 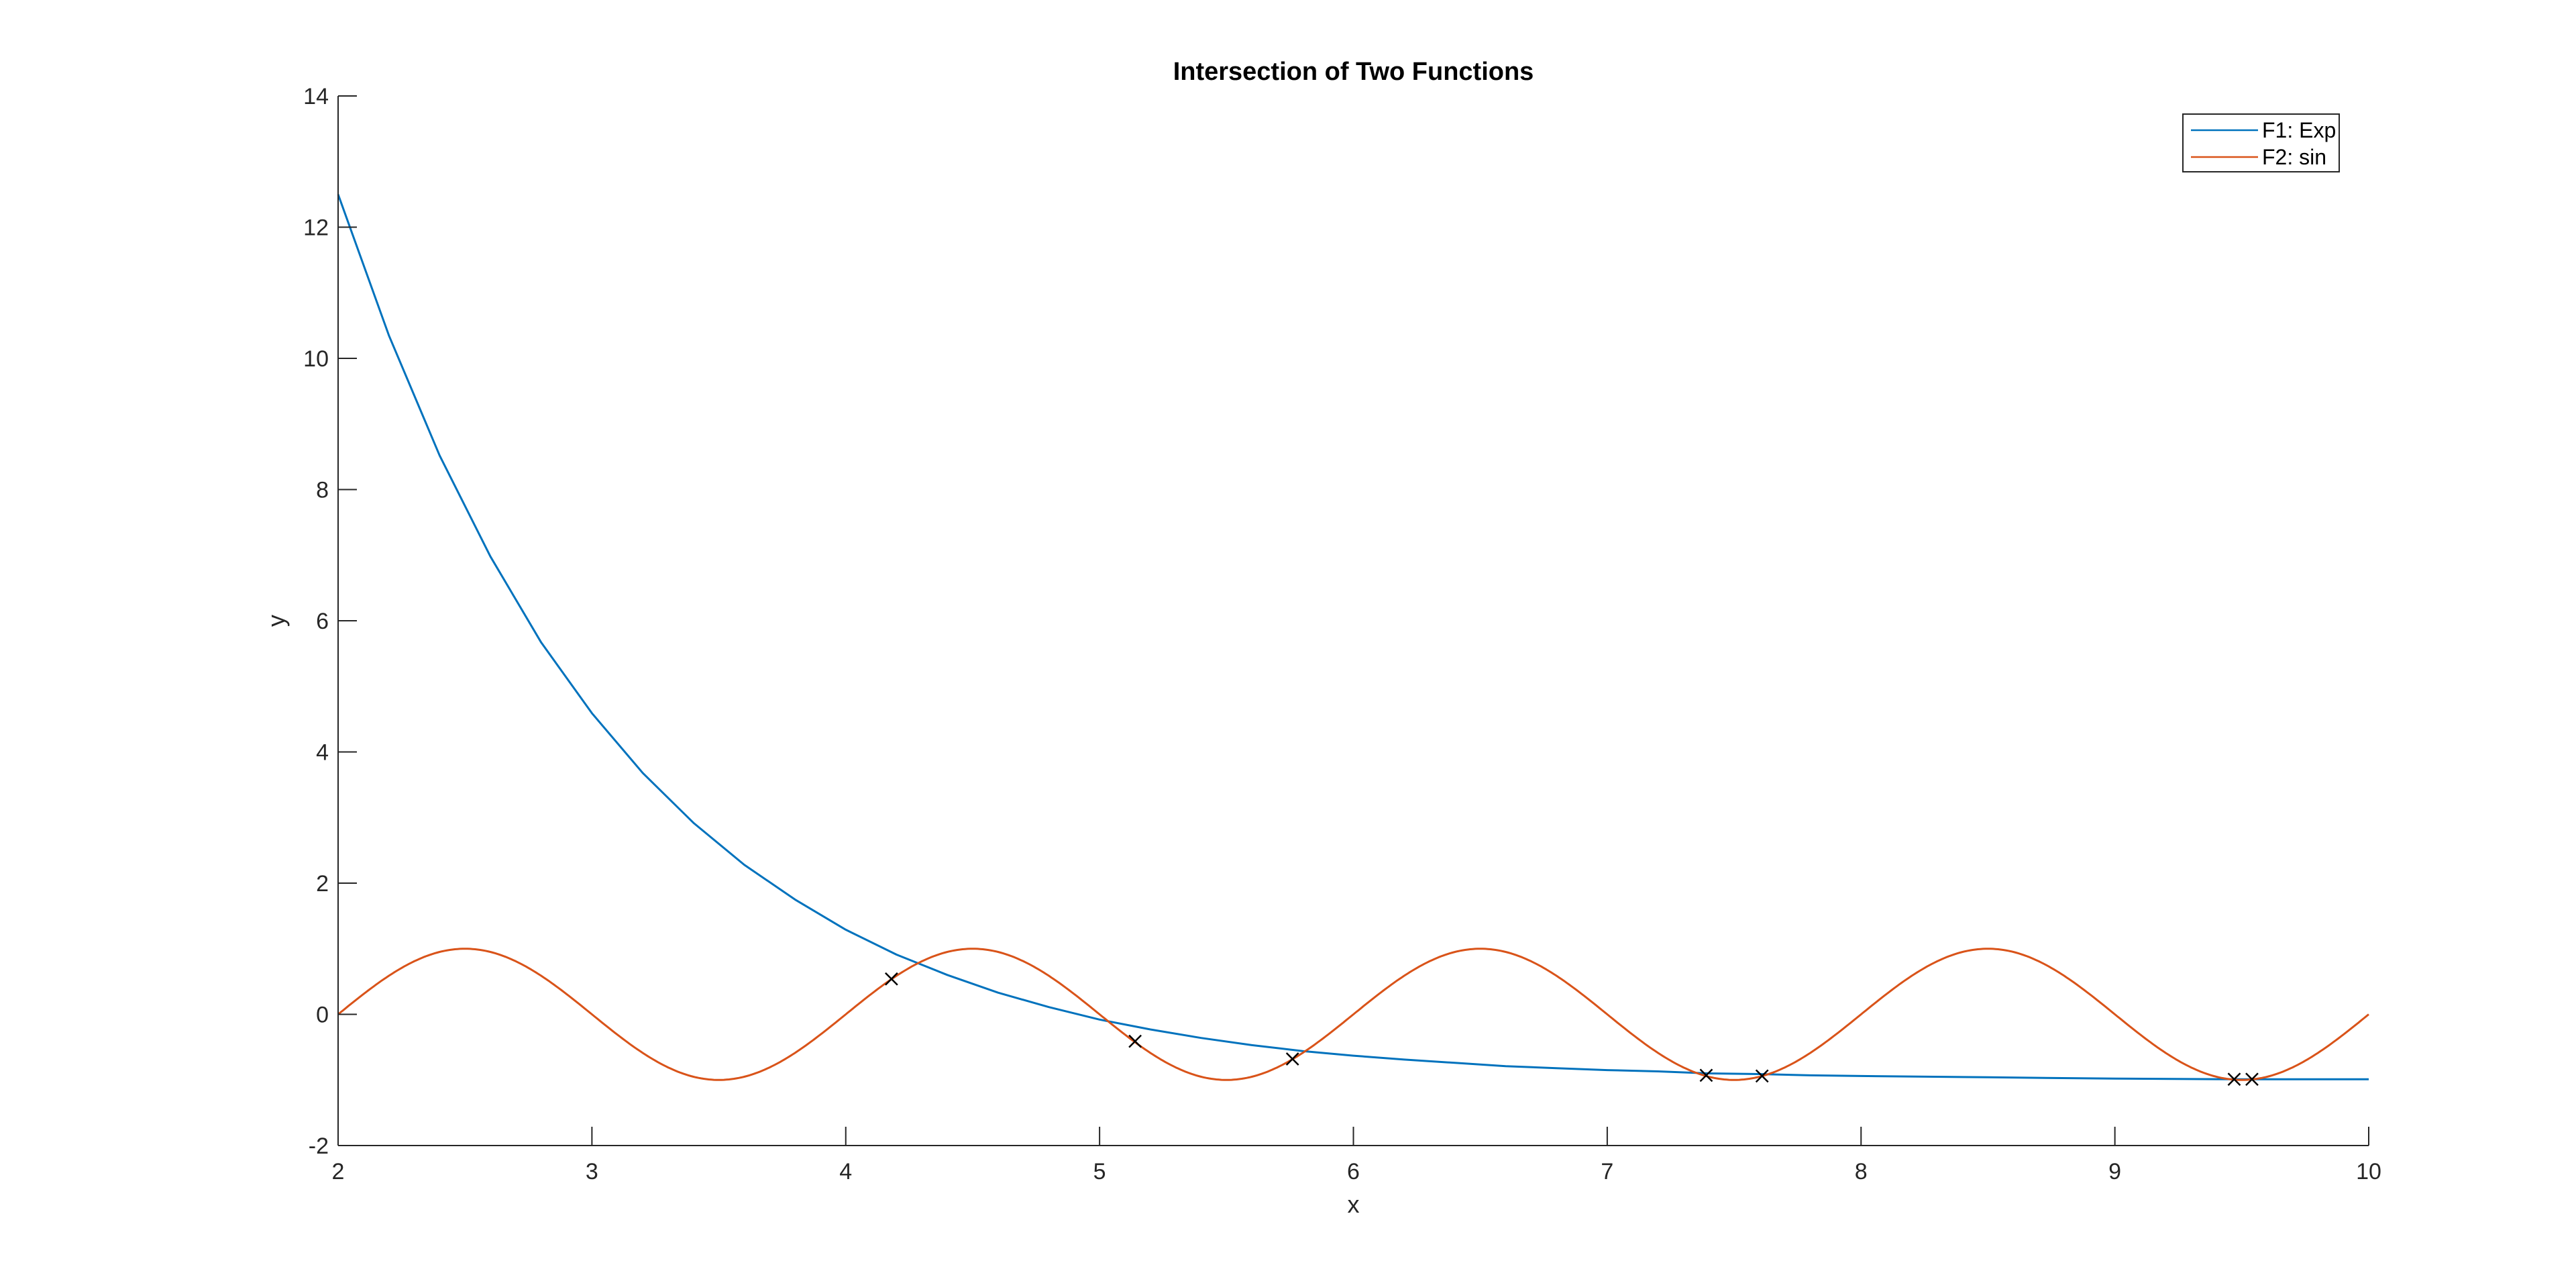 What do you see at coordinates (276, 621) in the screenshot?
I see `y-axis-label: y` at bounding box center [276, 621].